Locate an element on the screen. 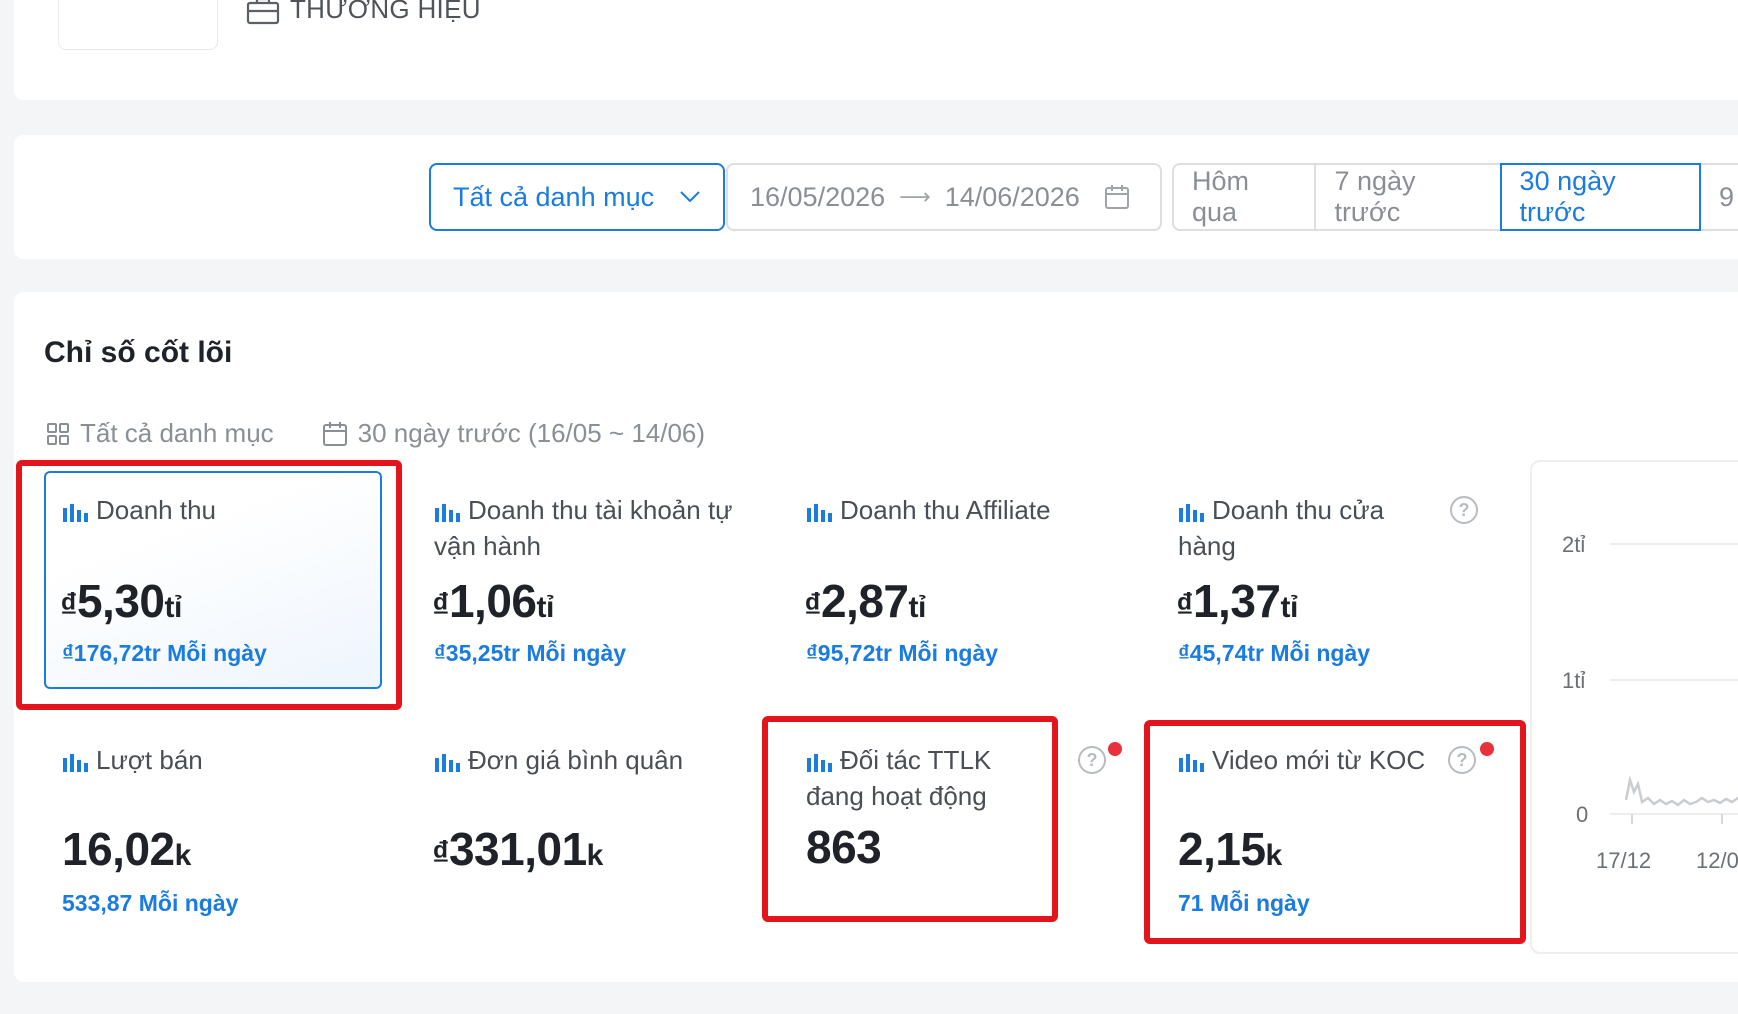 The image size is (1738, 1014). metric-revenue: Doanh thu ₫5,30tỉ ₫176,72tr Mỗi ngày is located at coordinates (182, 576).